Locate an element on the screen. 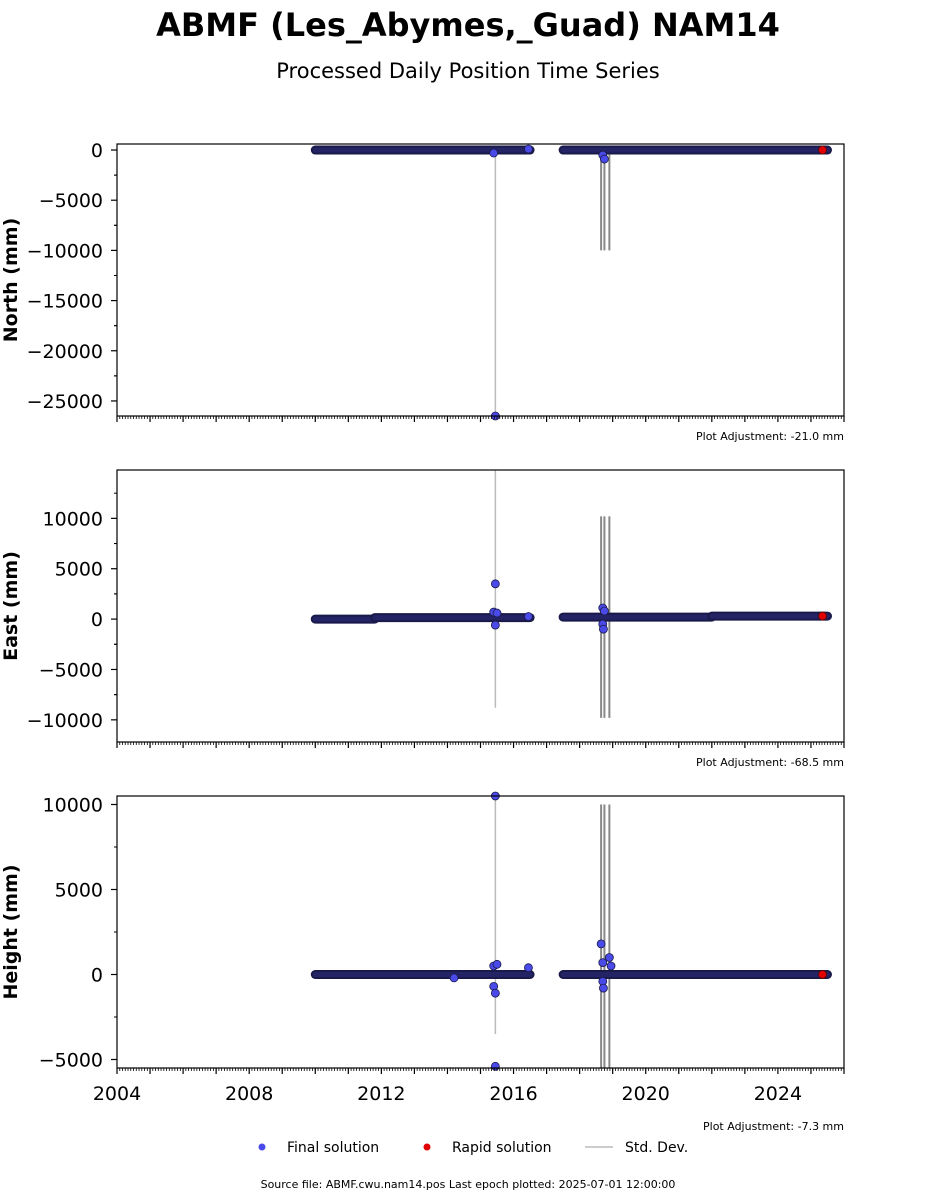  legend-final-label: Final solution is located at coordinates (333, 1148).